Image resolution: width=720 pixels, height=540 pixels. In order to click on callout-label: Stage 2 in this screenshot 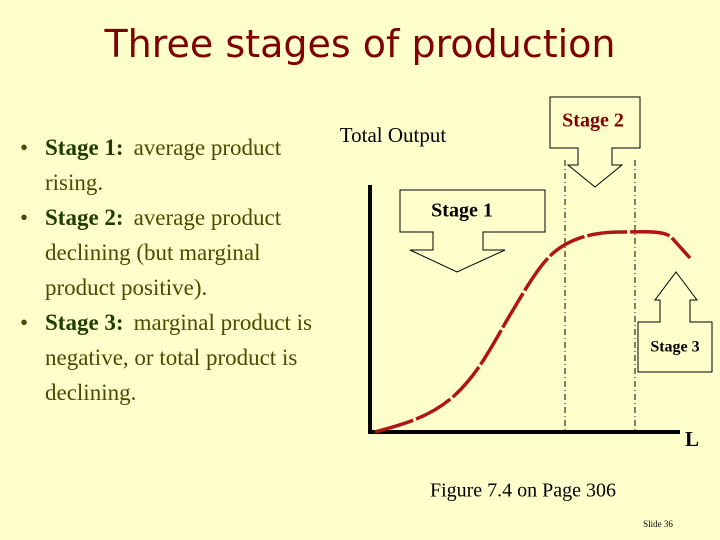, I will do `click(593, 121)`.